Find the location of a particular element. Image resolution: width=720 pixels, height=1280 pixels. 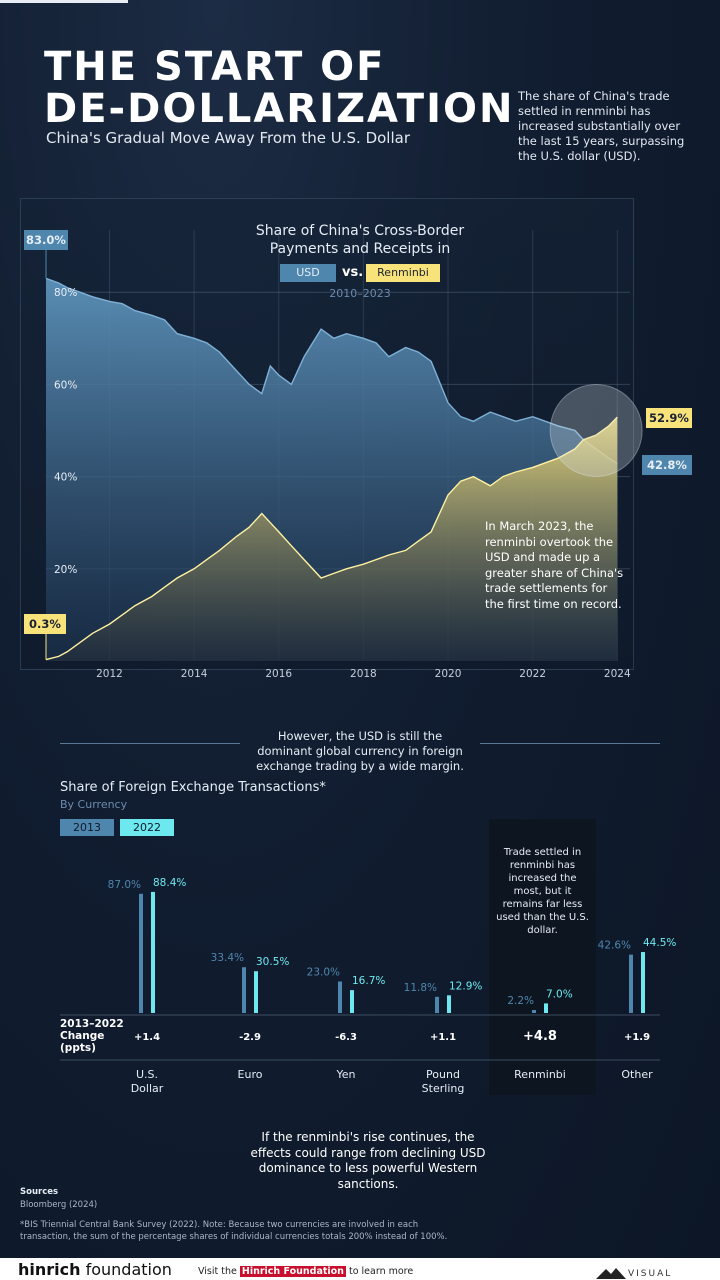

visit-highlight: Hinrich Foundation is located at coordinates (292, 1271).